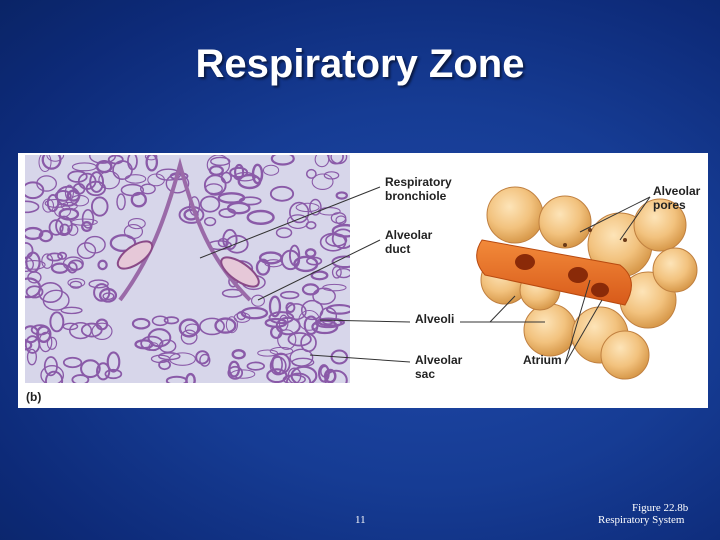 The width and height of the screenshot is (720, 540). What do you see at coordinates (33, 397) in the screenshot?
I see `panel-label: (b)` at bounding box center [33, 397].